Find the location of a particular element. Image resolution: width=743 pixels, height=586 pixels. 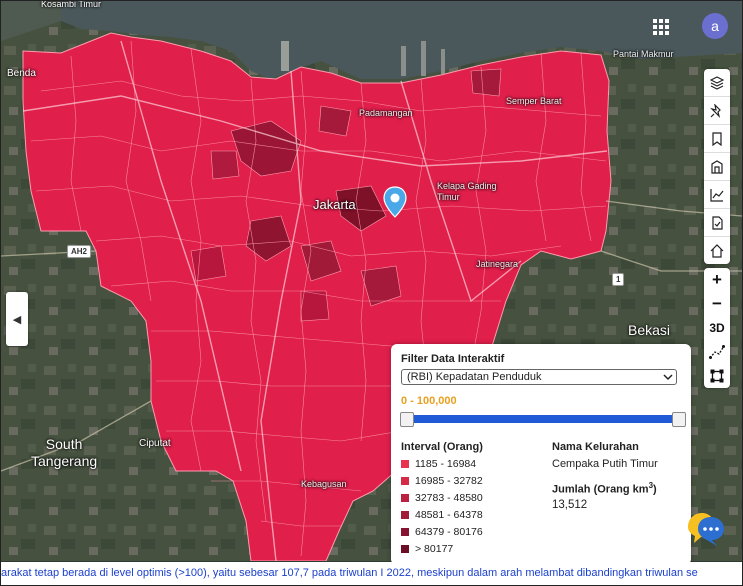

chevron-left-icon: ◀ is located at coordinates (17, 319).